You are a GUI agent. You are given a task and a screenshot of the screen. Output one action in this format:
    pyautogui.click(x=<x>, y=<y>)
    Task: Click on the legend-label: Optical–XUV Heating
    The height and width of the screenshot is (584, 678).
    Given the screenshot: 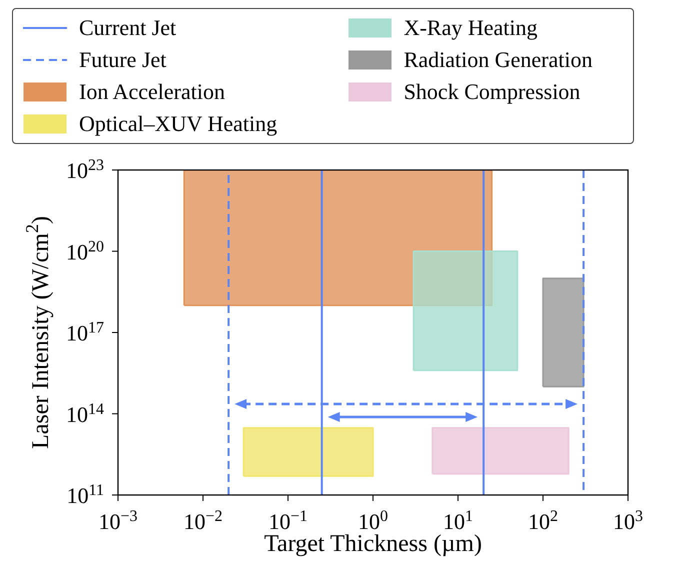 What is the action you would take?
    pyautogui.click(x=178, y=124)
    